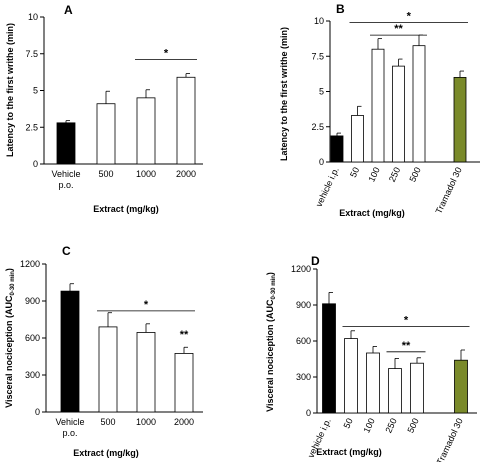 The height and width of the screenshot is (462, 480). I want to click on panel-label: A, so click(68, 10).